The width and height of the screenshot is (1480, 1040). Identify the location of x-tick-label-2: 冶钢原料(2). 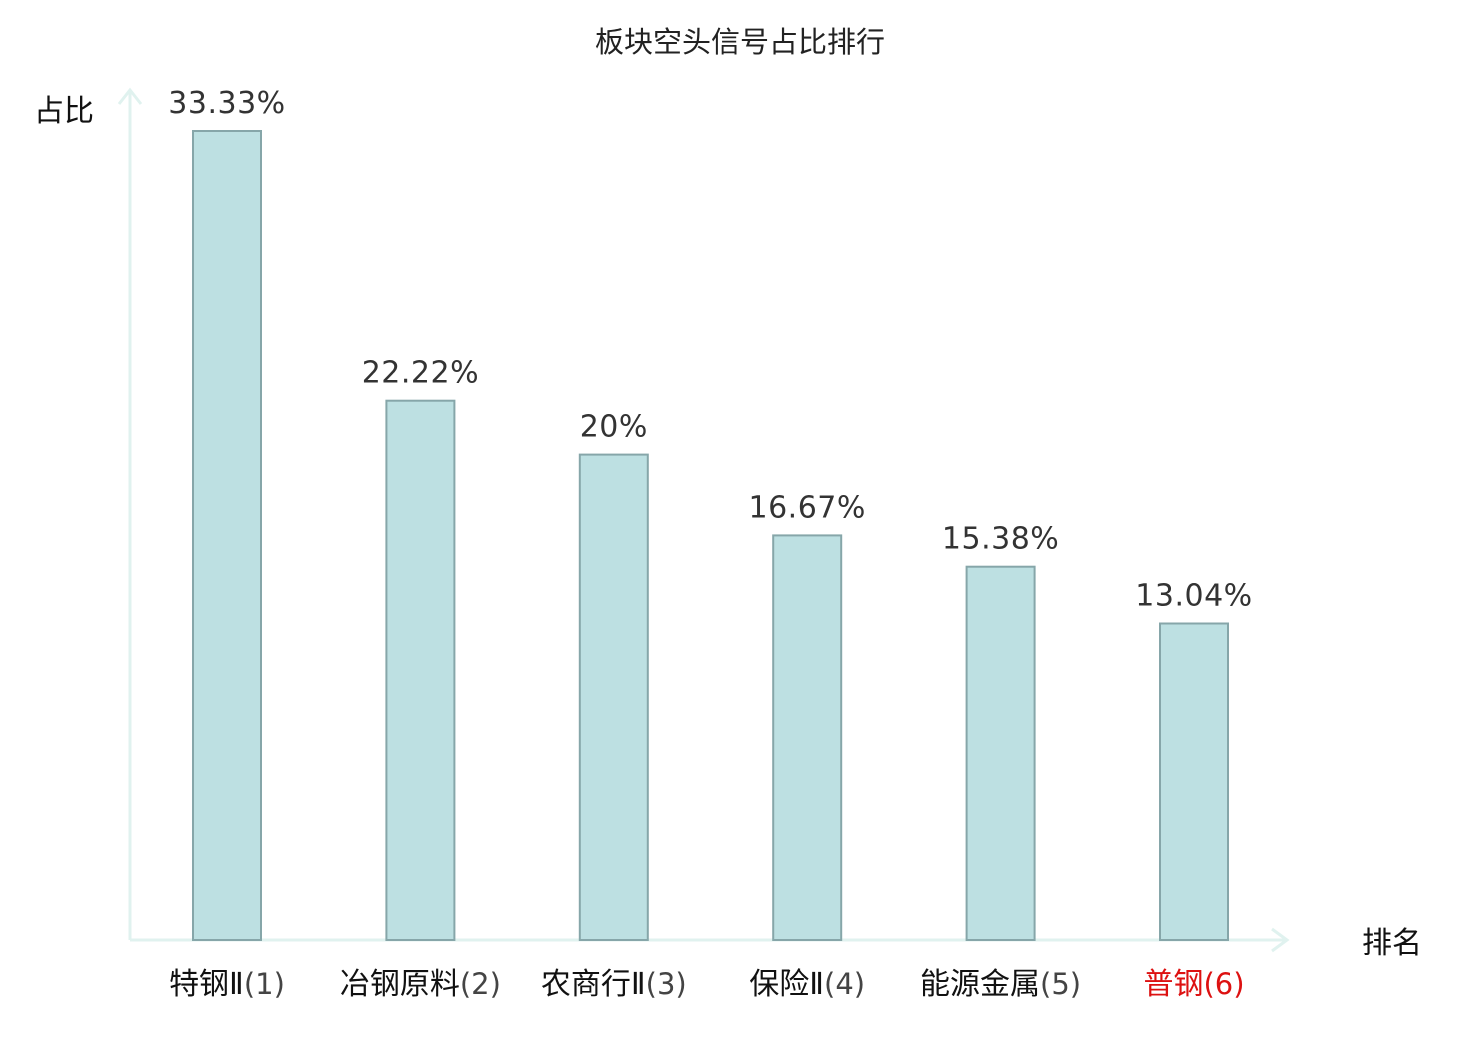
(420, 984).